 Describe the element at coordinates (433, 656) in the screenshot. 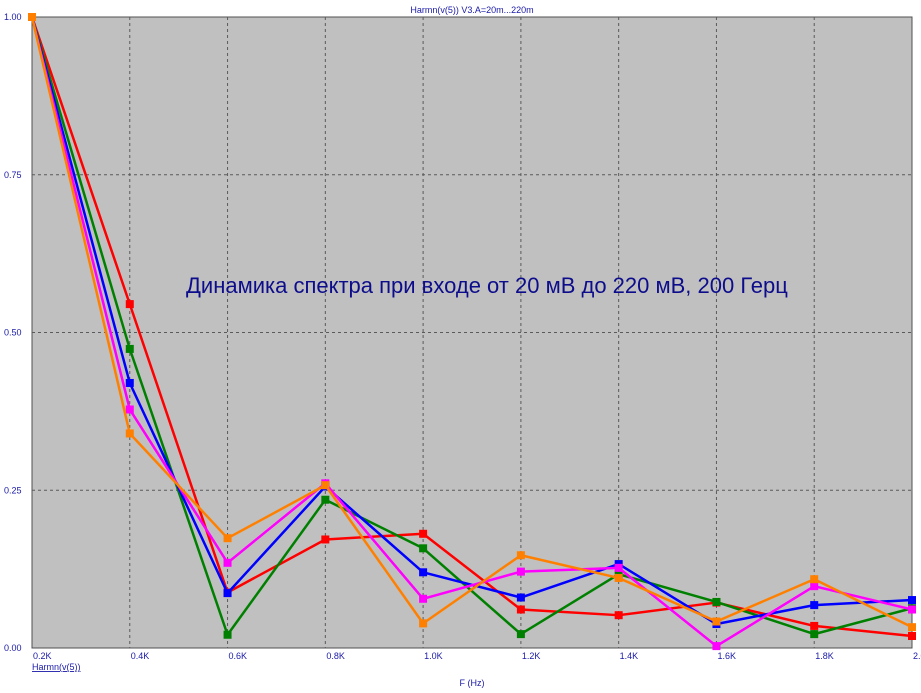

I see `x-tick-label: 1.0K` at that location.